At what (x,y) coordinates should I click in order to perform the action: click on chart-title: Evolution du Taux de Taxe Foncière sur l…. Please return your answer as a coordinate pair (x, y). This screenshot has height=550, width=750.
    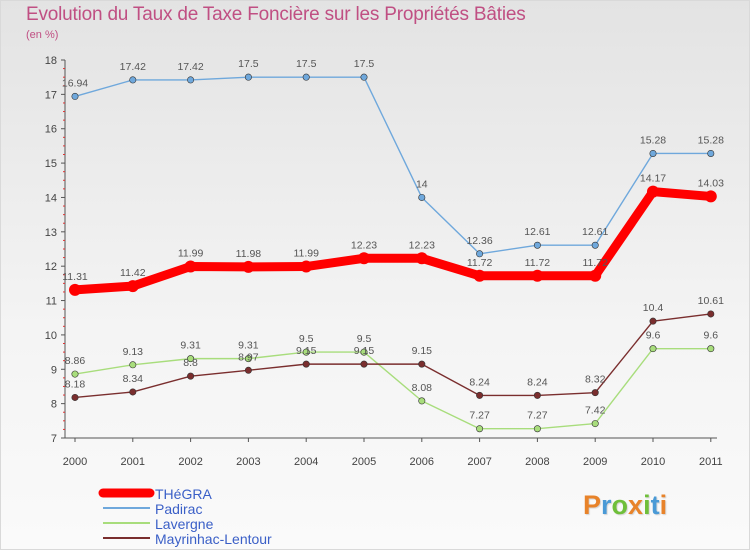
    Looking at the image, I should click on (276, 14).